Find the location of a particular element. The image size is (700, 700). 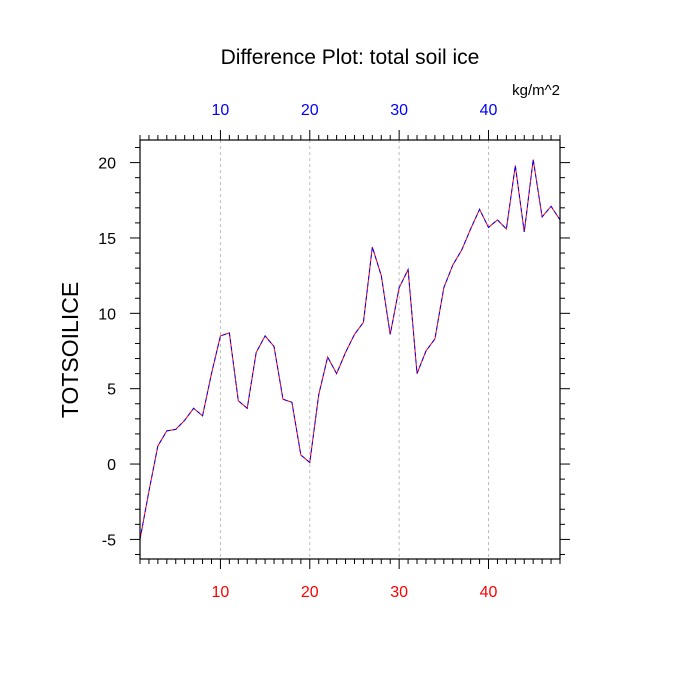

y-tick-label: 0 is located at coordinates (111, 465).